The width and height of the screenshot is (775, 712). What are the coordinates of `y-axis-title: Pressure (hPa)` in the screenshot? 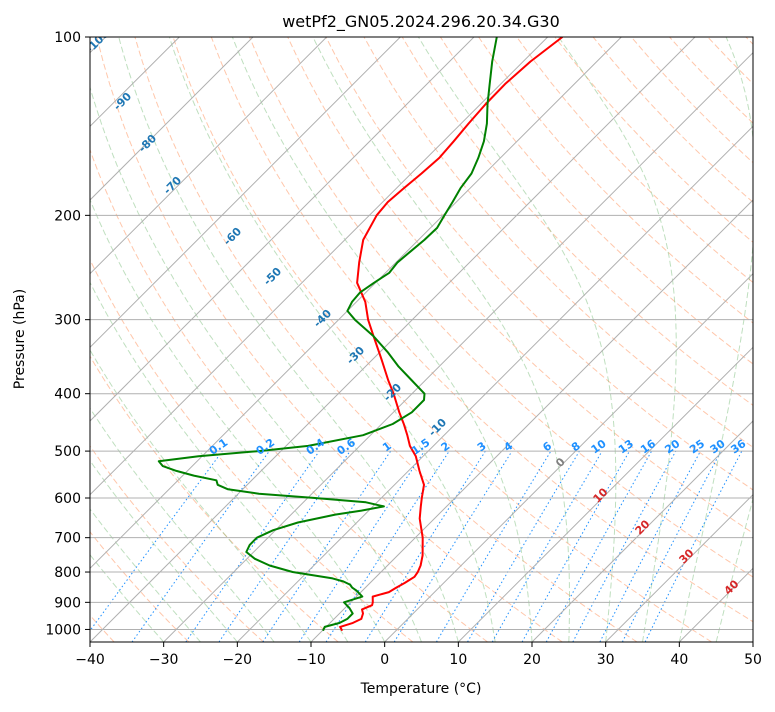 It's located at (20, 339).